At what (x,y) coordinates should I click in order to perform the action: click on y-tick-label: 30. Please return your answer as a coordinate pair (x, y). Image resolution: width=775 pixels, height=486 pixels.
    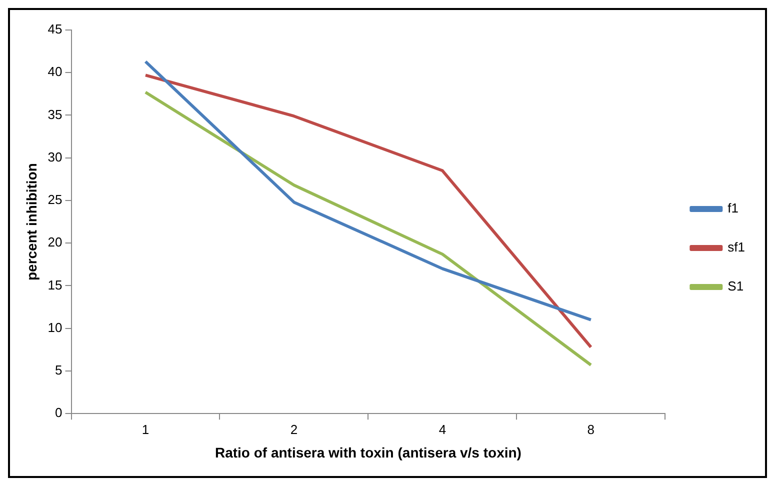
    Looking at the image, I should click on (55, 156).